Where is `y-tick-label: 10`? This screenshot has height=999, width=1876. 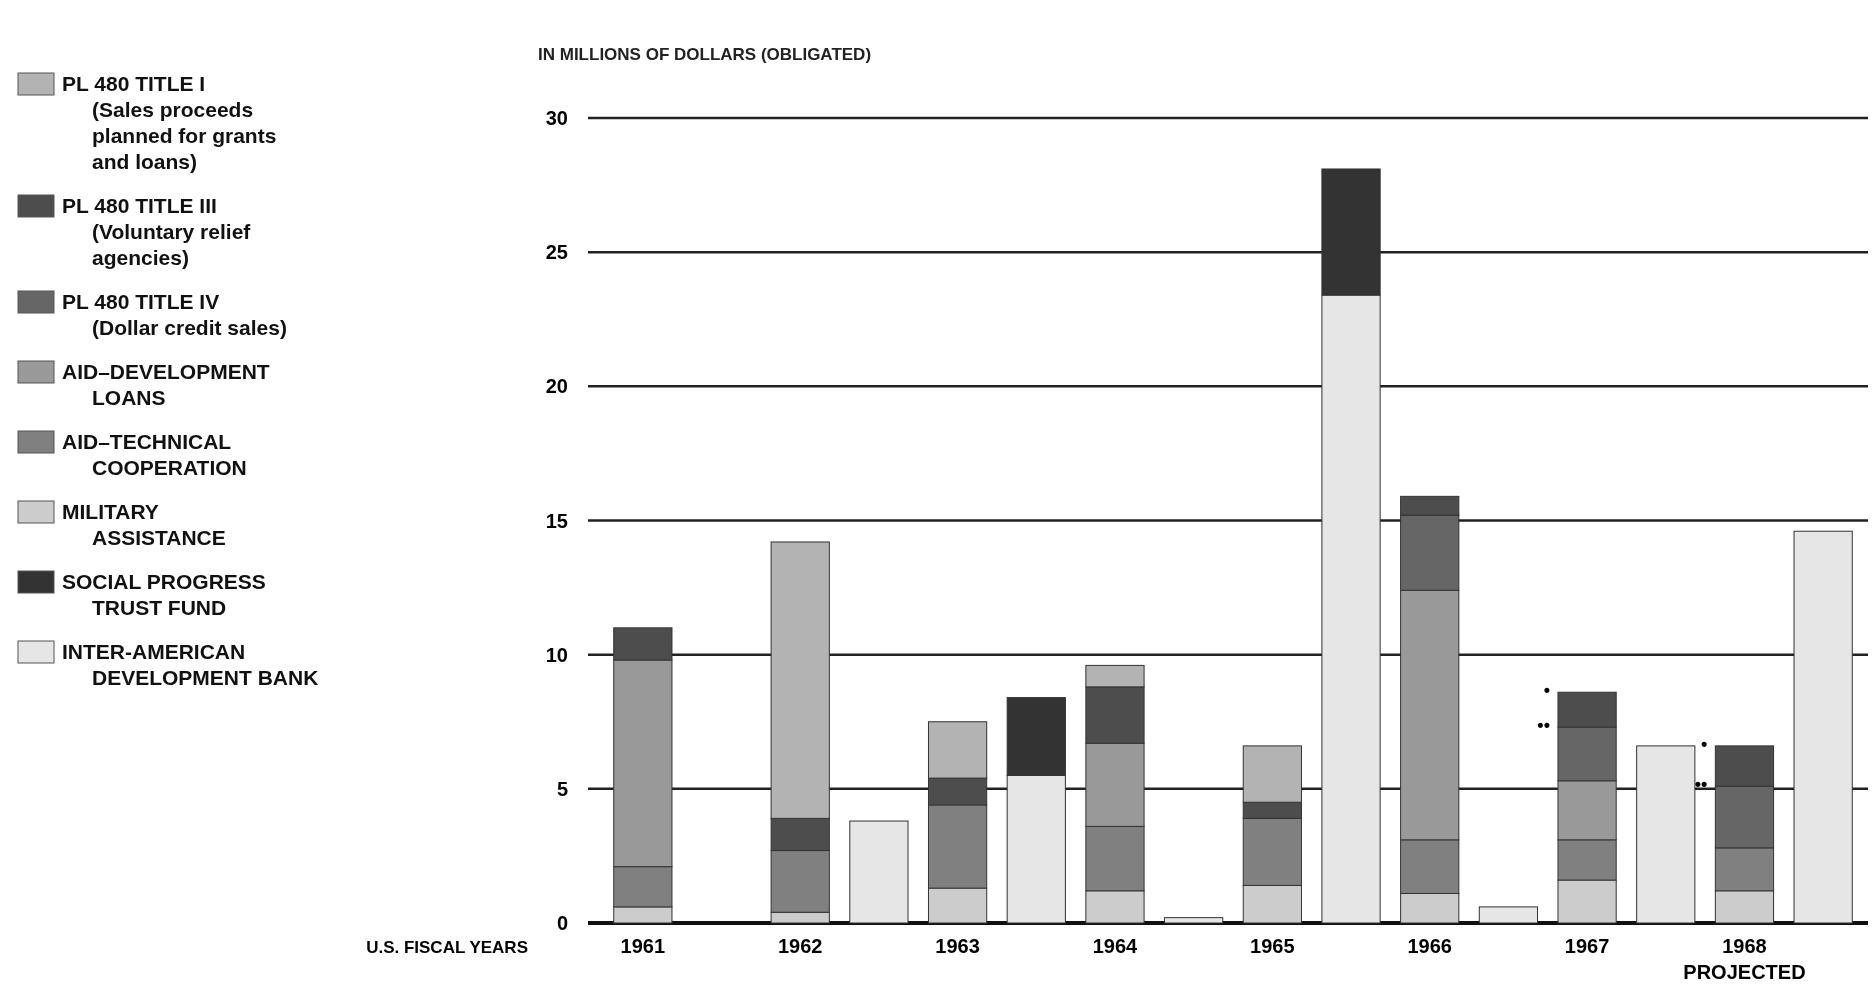 y-tick-label: 10 is located at coordinates (556, 654).